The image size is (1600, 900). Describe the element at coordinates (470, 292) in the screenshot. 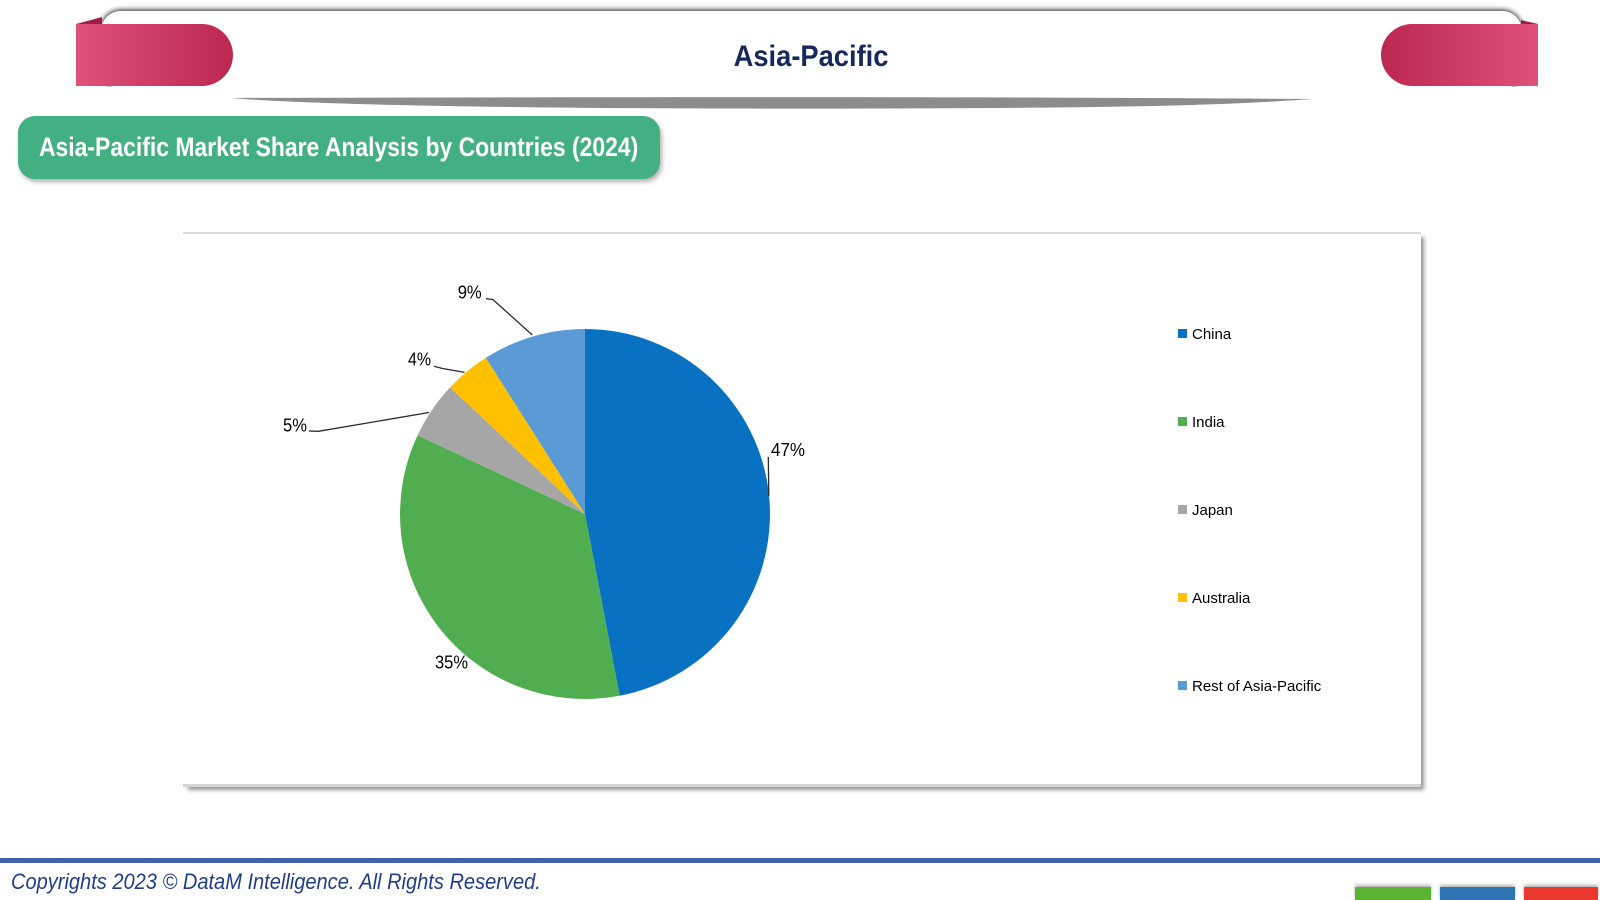

I see `svg-text: 9%` at that location.